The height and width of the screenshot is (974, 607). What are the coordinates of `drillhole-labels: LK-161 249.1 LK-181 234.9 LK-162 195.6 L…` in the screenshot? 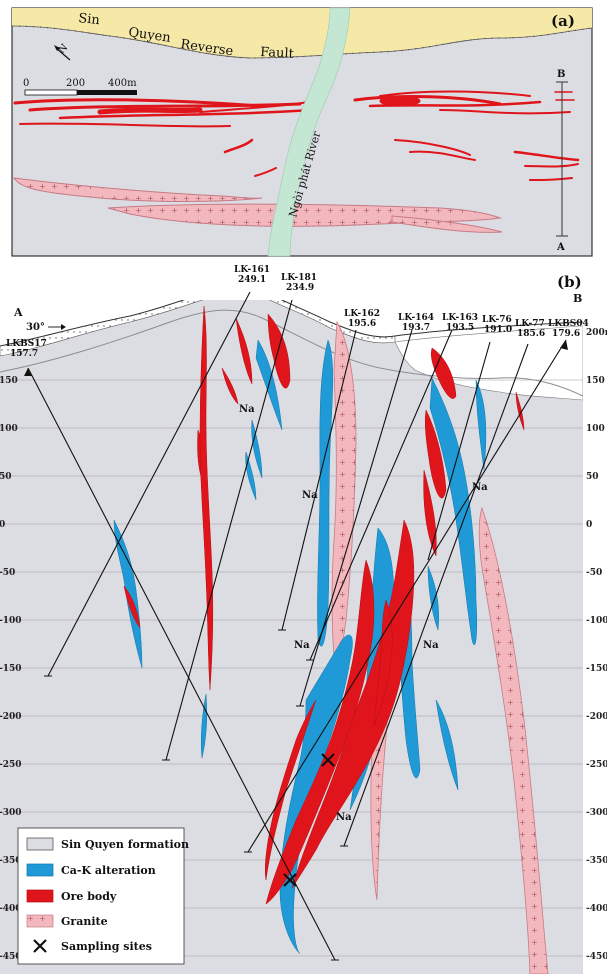 It's located at (297, 312).